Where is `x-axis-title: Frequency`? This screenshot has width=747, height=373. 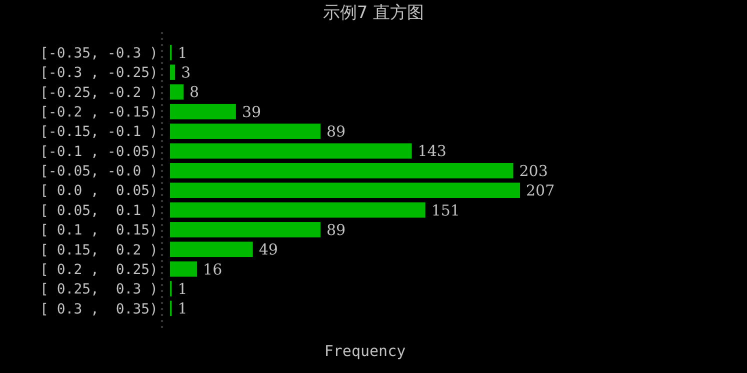
x-axis-title: Frequency is located at coordinates (365, 351).